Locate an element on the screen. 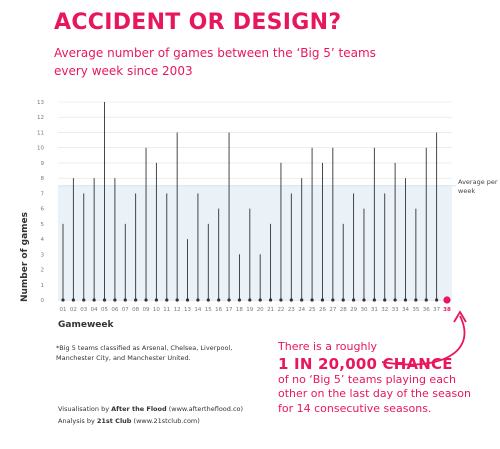 This screenshot has height=449, width=500. x-tick-label: 29 is located at coordinates (353, 310).